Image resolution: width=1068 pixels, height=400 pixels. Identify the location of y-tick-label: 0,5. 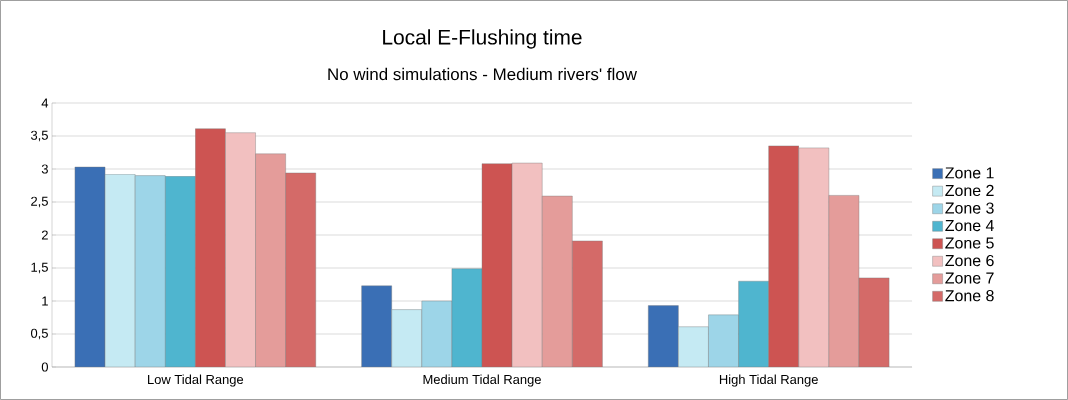
(39, 334).